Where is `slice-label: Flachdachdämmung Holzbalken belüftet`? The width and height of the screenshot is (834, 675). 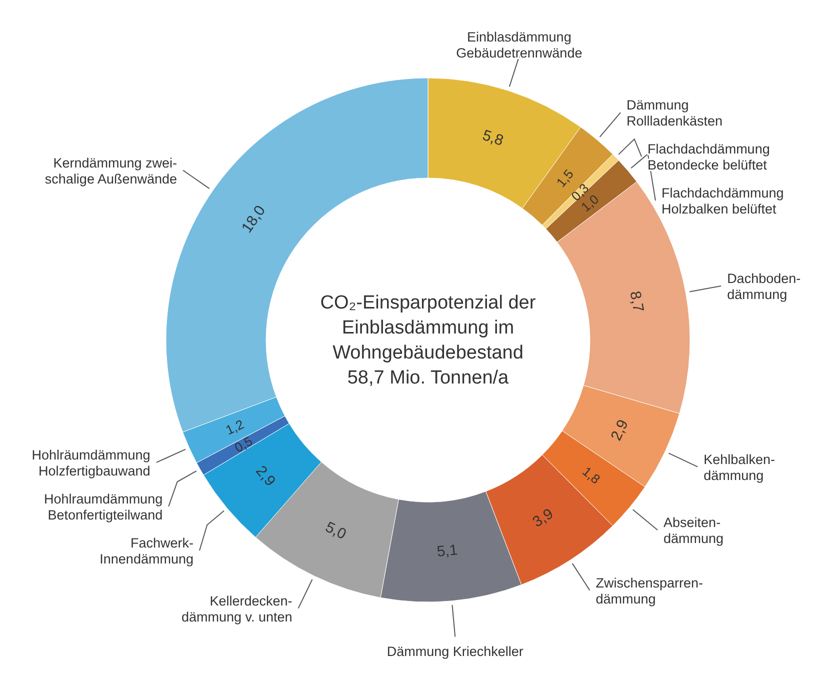
slice-label: Flachdachdämmung Holzbalken belüftet is located at coordinates (722, 200).